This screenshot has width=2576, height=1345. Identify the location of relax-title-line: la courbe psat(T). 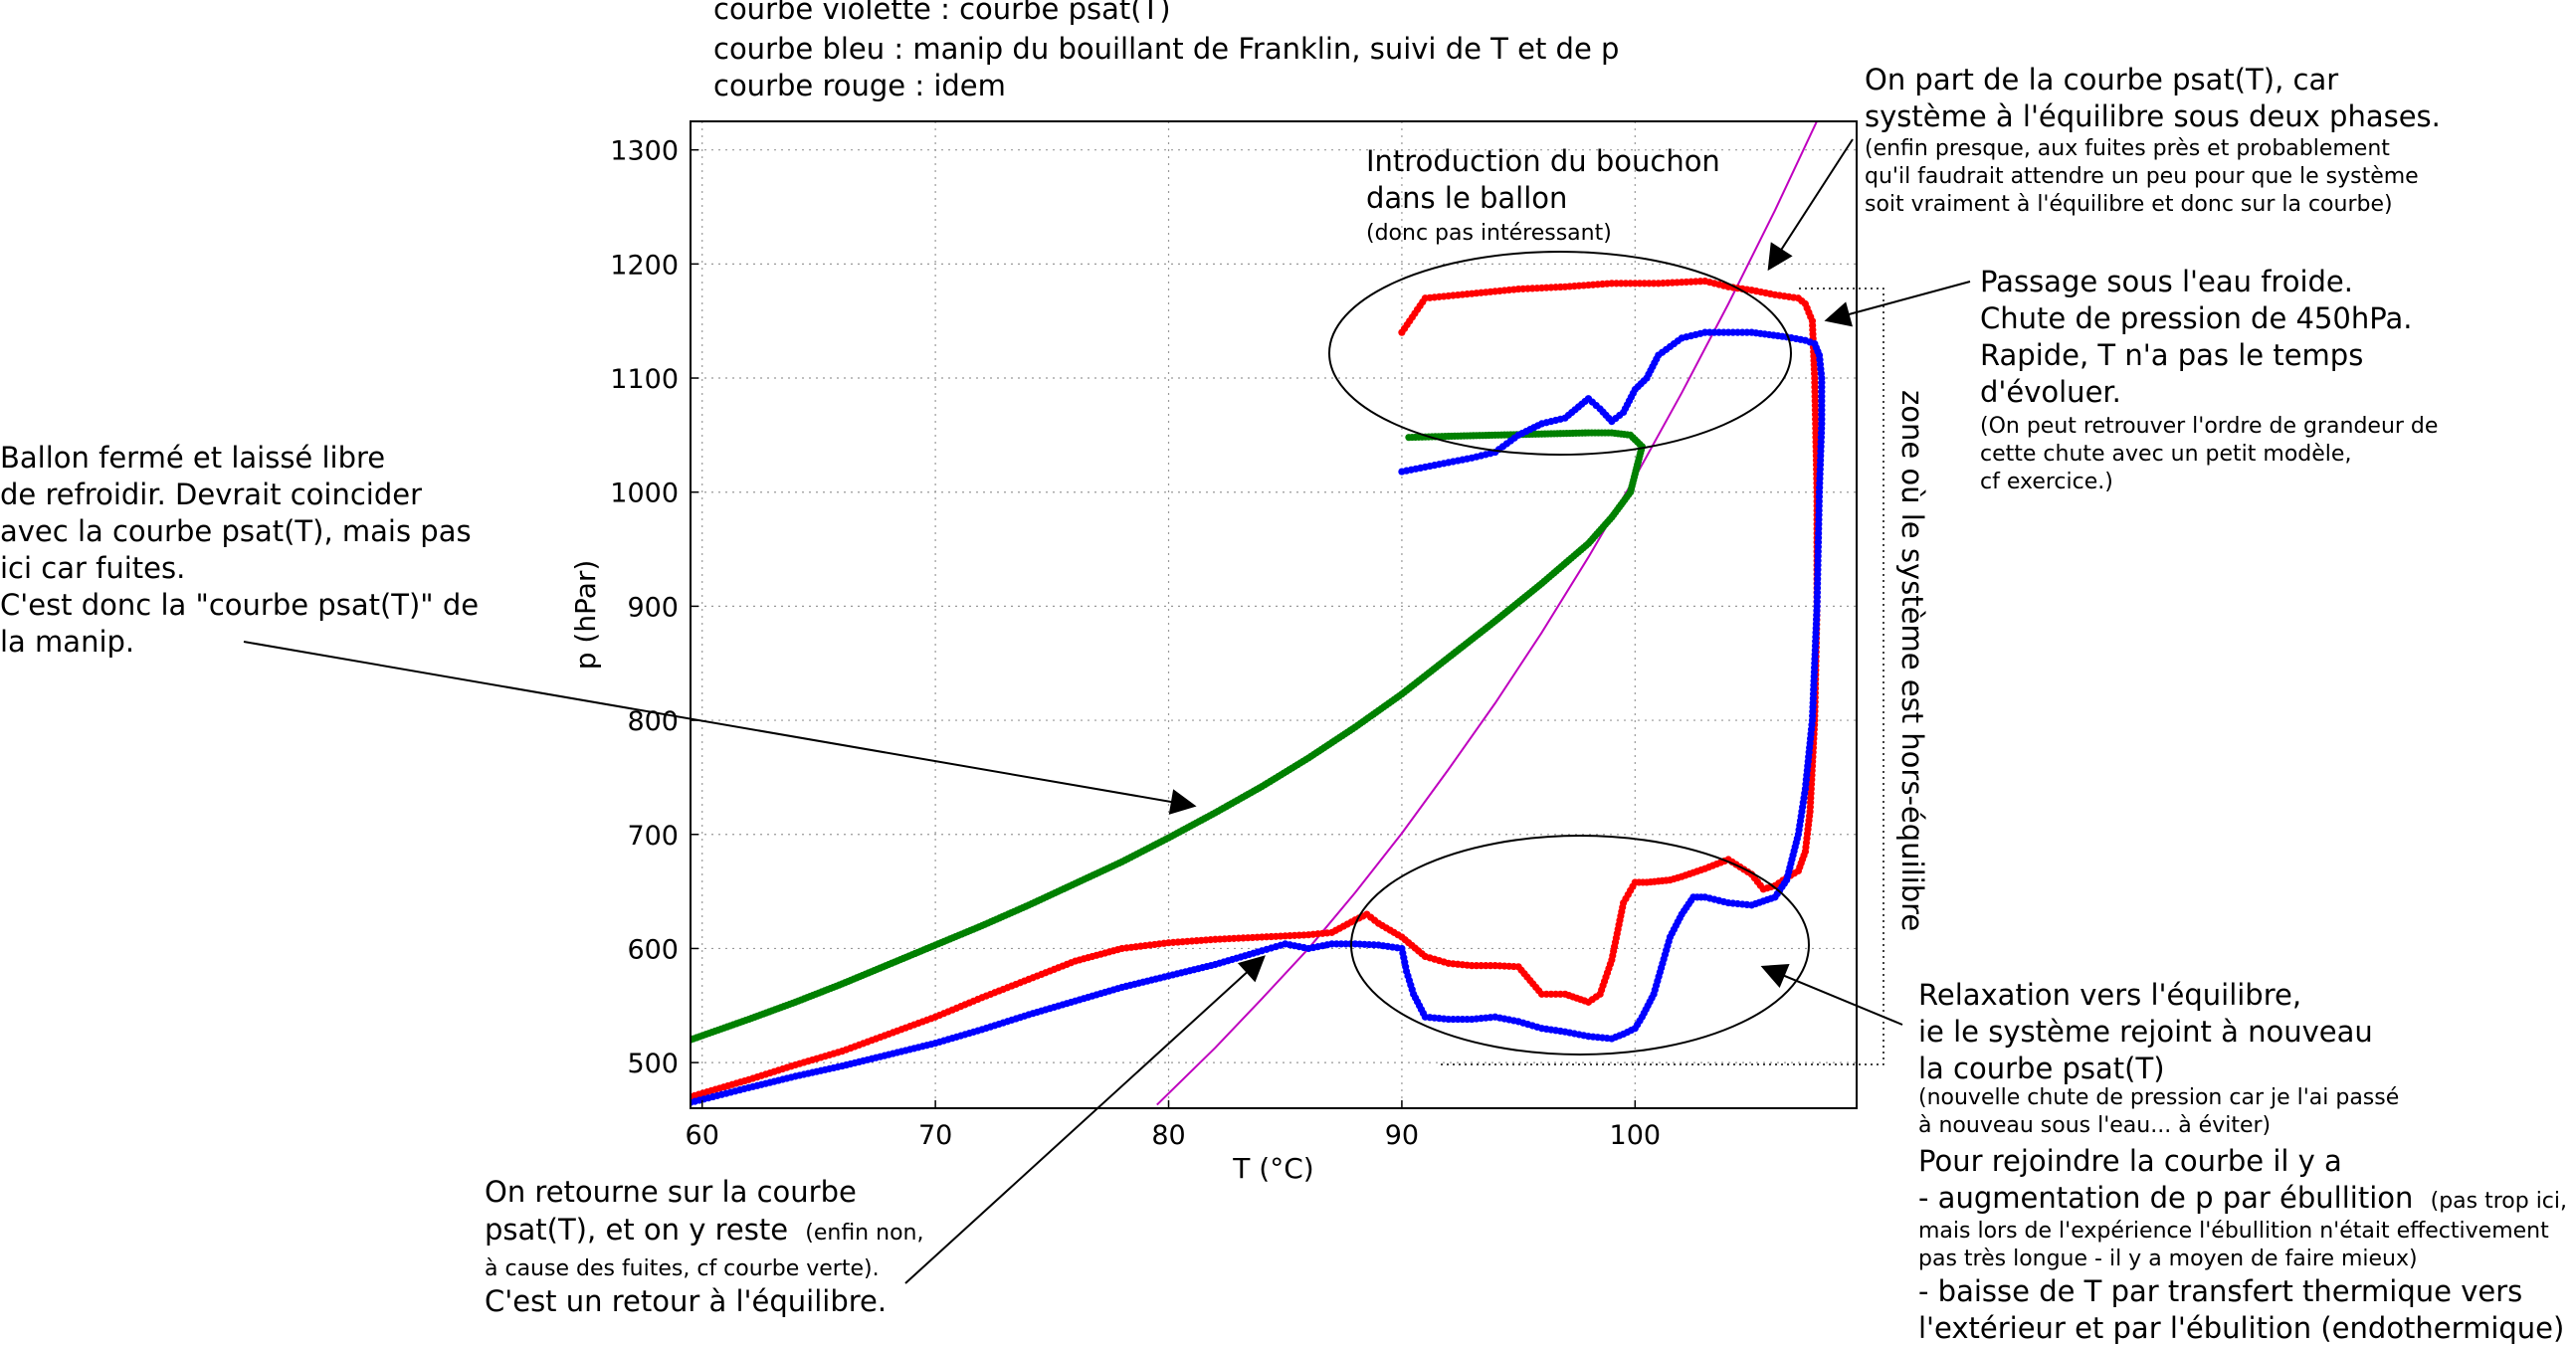
(2042, 1068).